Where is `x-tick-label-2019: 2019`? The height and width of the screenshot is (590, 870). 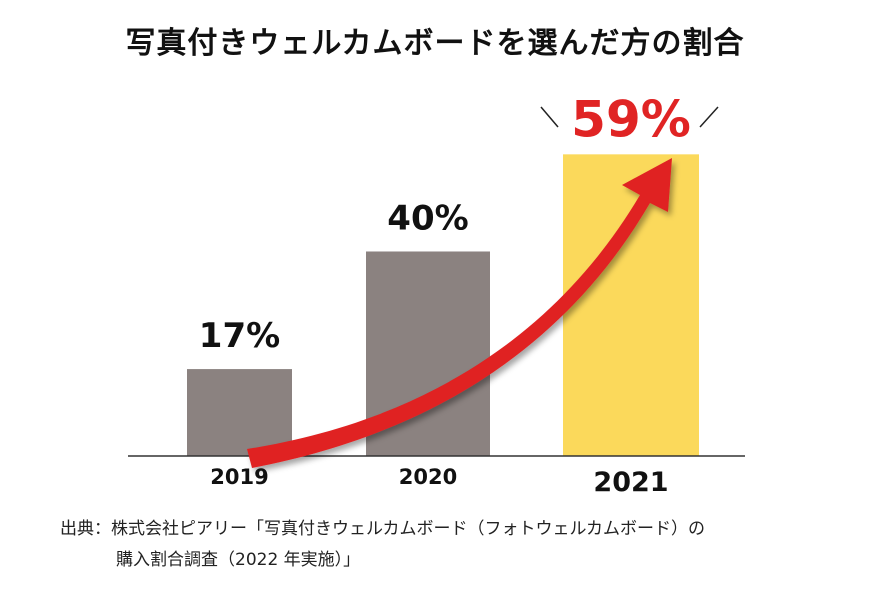
x-tick-label-2019: 2019 is located at coordinates (239, 477).